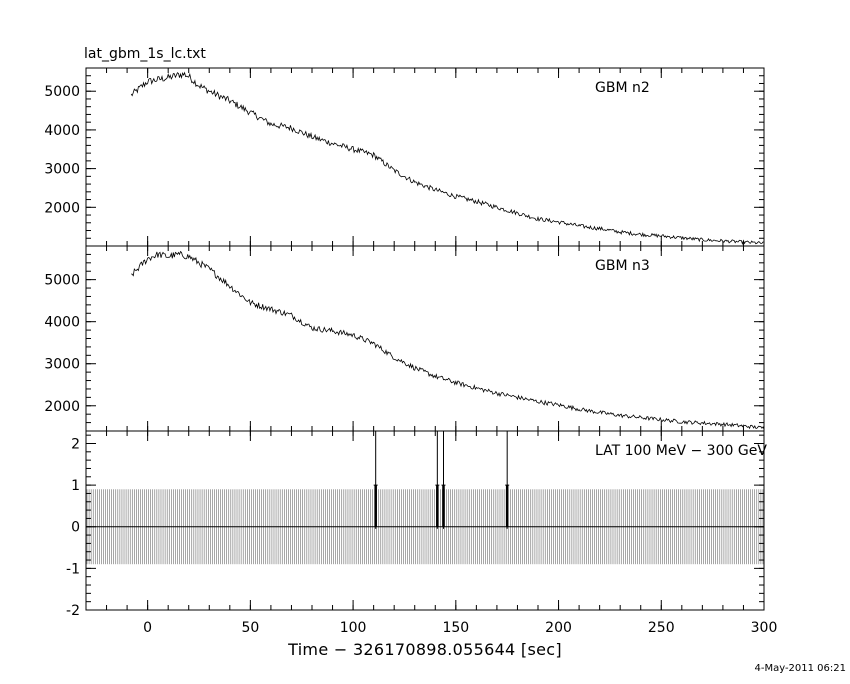  Describe the element at coordinates (455, 628) in the screenshot. I see `x-tick-label: 150` at that location.